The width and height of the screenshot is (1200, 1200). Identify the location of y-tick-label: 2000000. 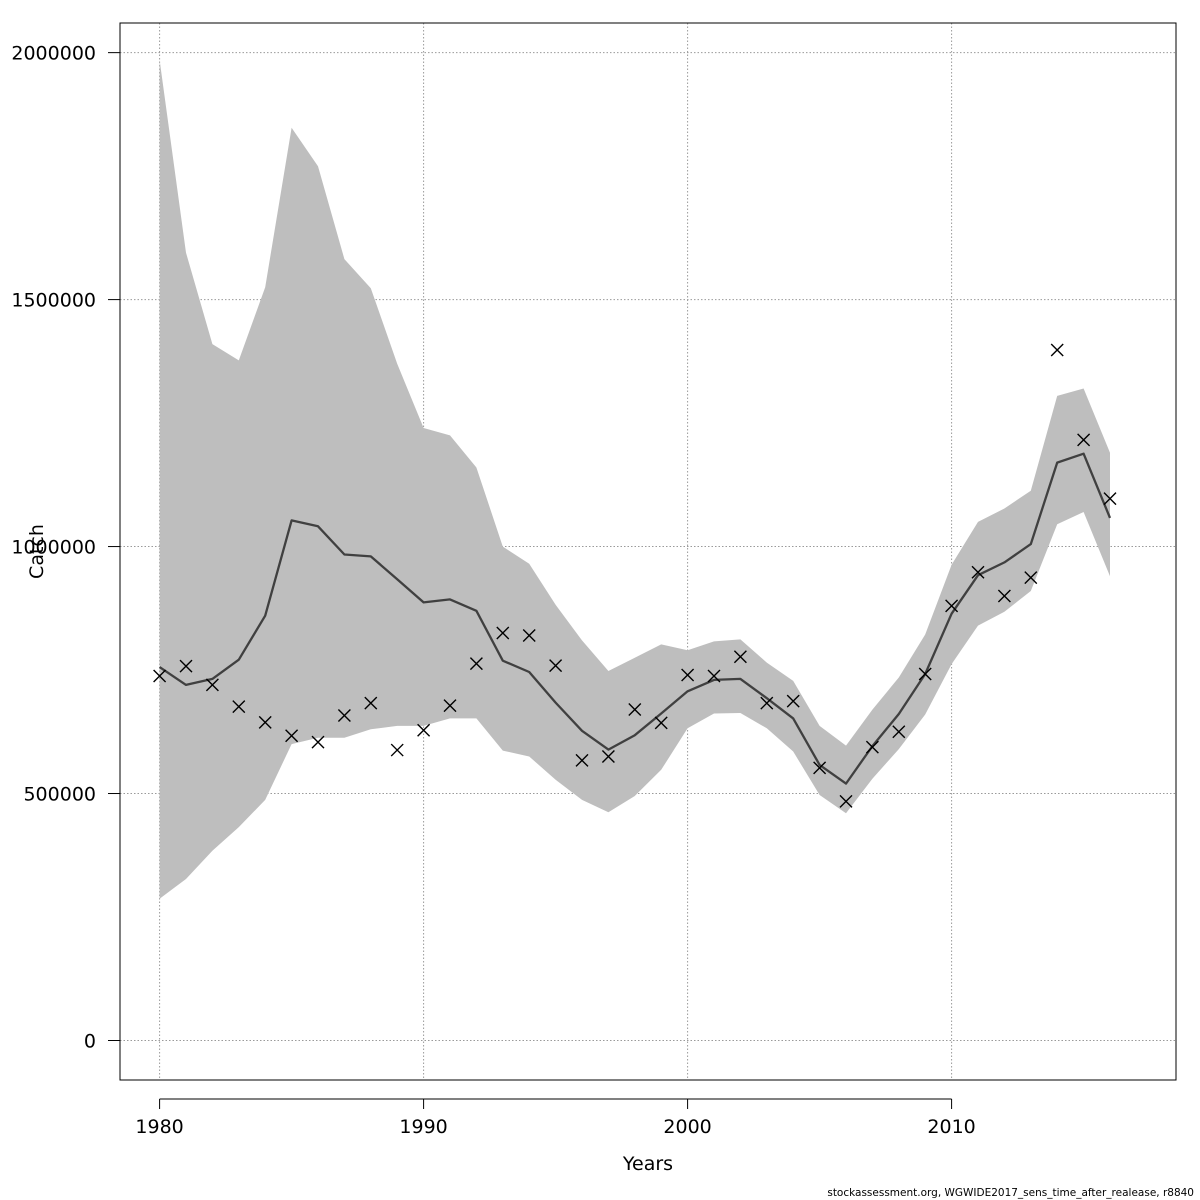
(53, 54).